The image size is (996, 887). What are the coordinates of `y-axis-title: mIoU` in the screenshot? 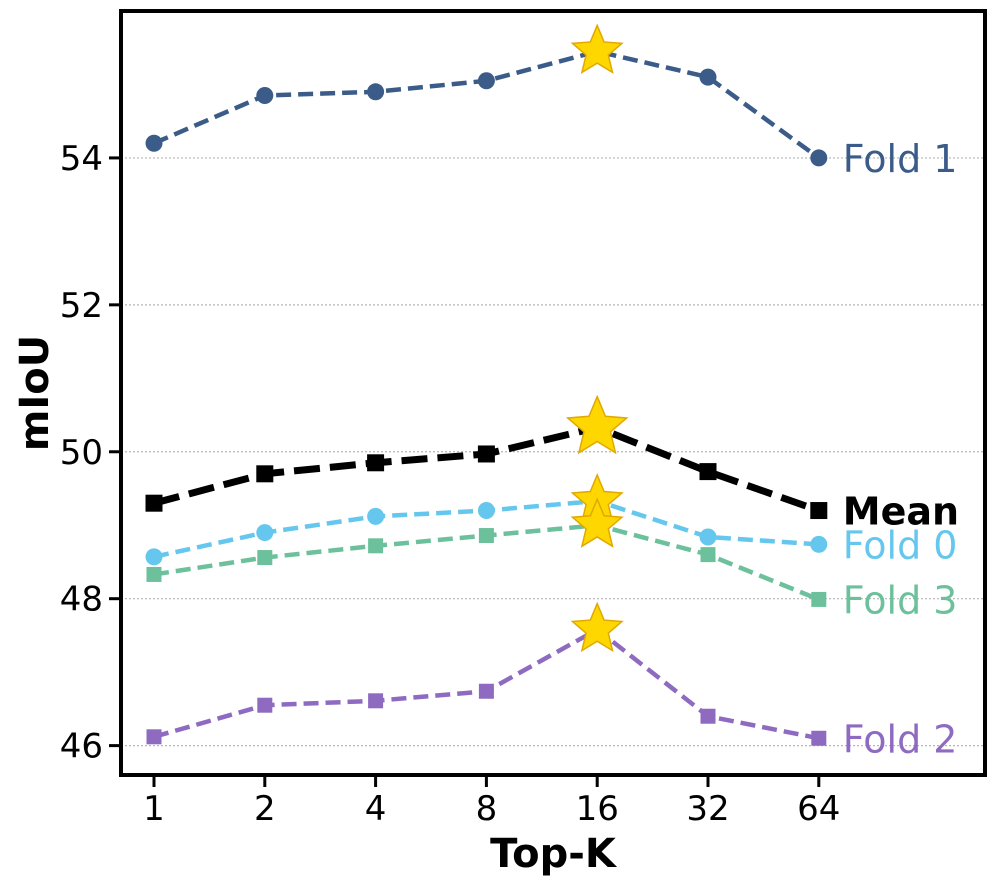 It's located at (35, 393).